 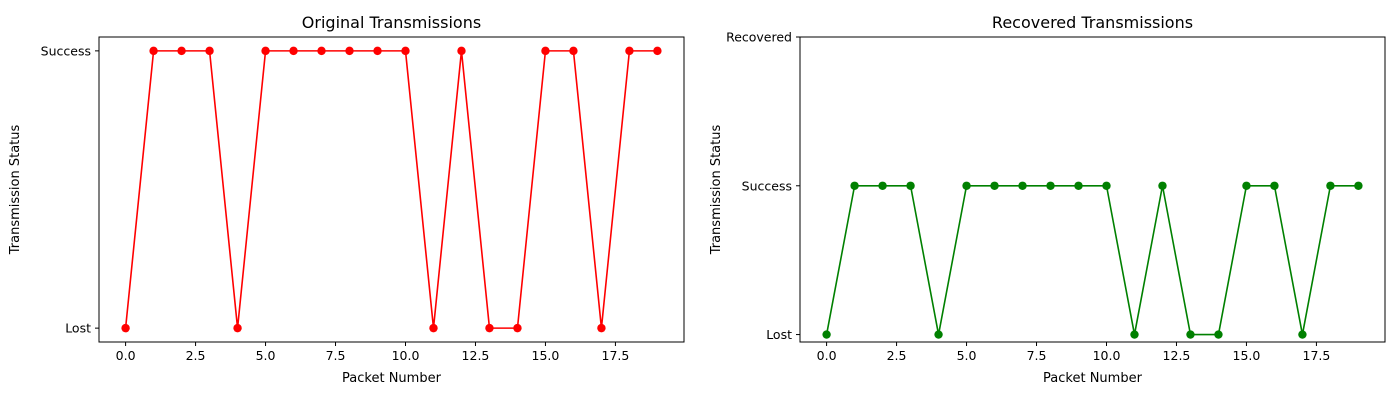 I want to click on series-line, so click(x=1092, y=260).